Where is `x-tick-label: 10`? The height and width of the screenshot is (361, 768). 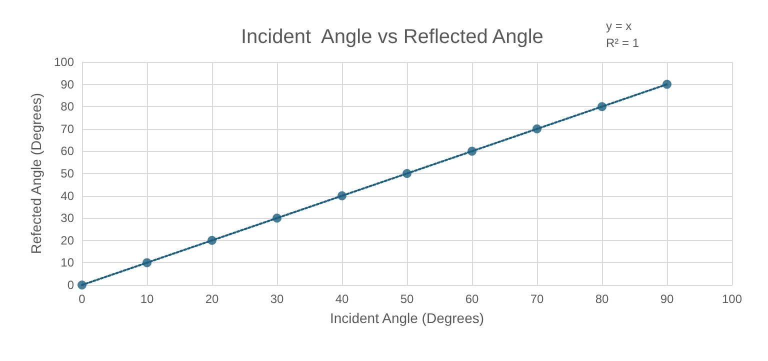
x-tick-label: 10 is located at coordinates (147, 299).